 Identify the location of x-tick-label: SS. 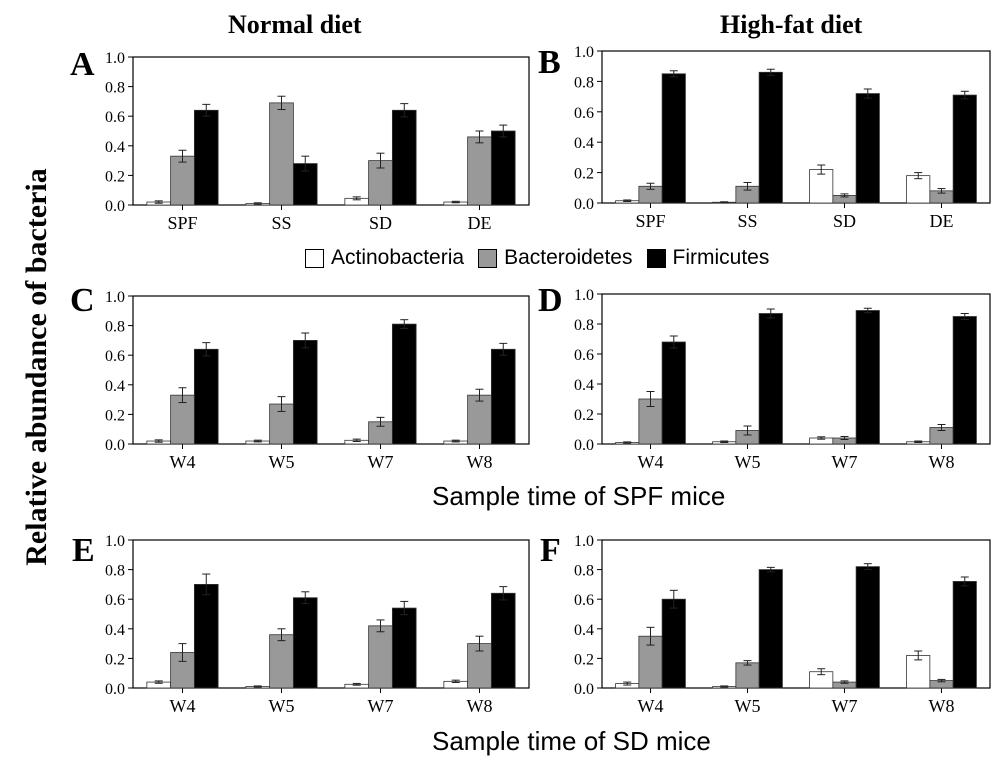
(281, 223).